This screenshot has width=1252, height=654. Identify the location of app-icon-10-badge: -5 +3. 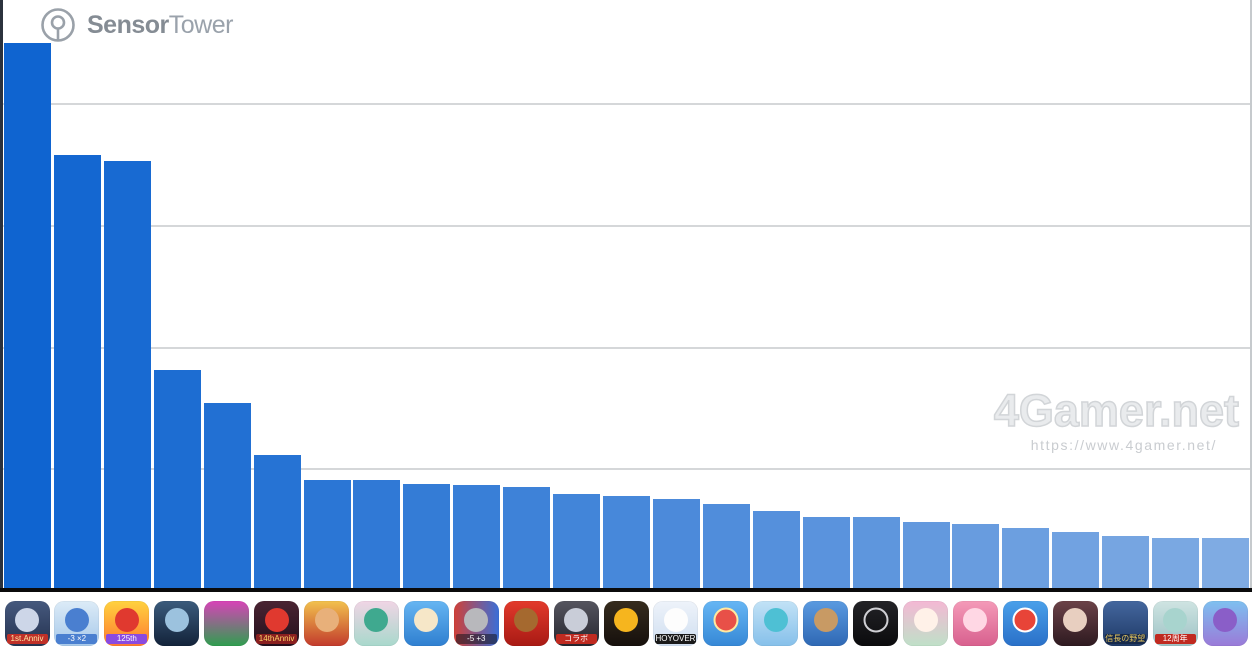
(476, 639).